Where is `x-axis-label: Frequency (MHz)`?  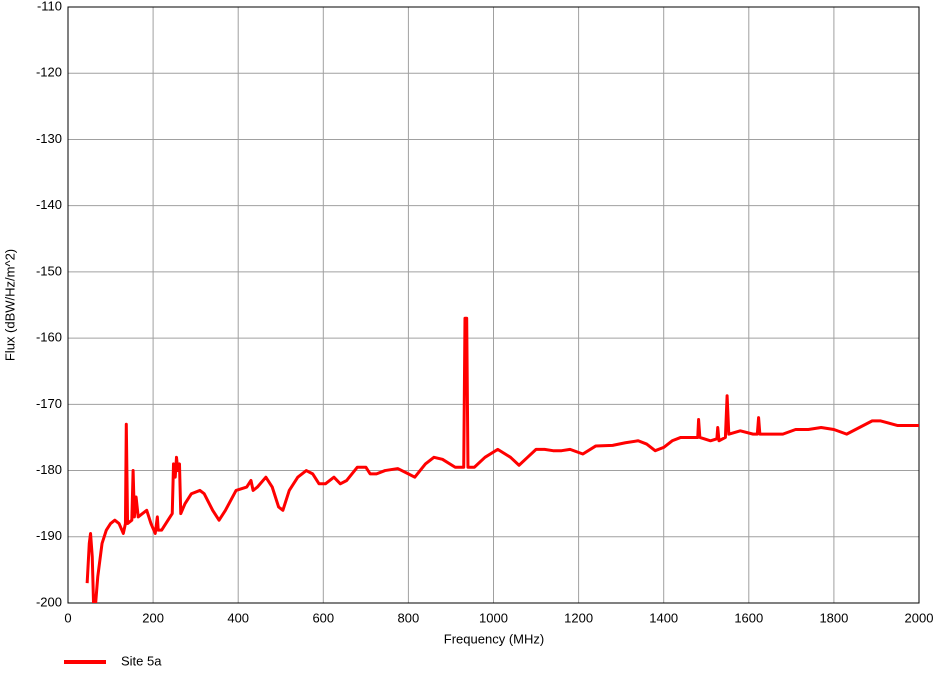
x-axis-label: Frequency (MHz) is located at coordinates (494, 638).